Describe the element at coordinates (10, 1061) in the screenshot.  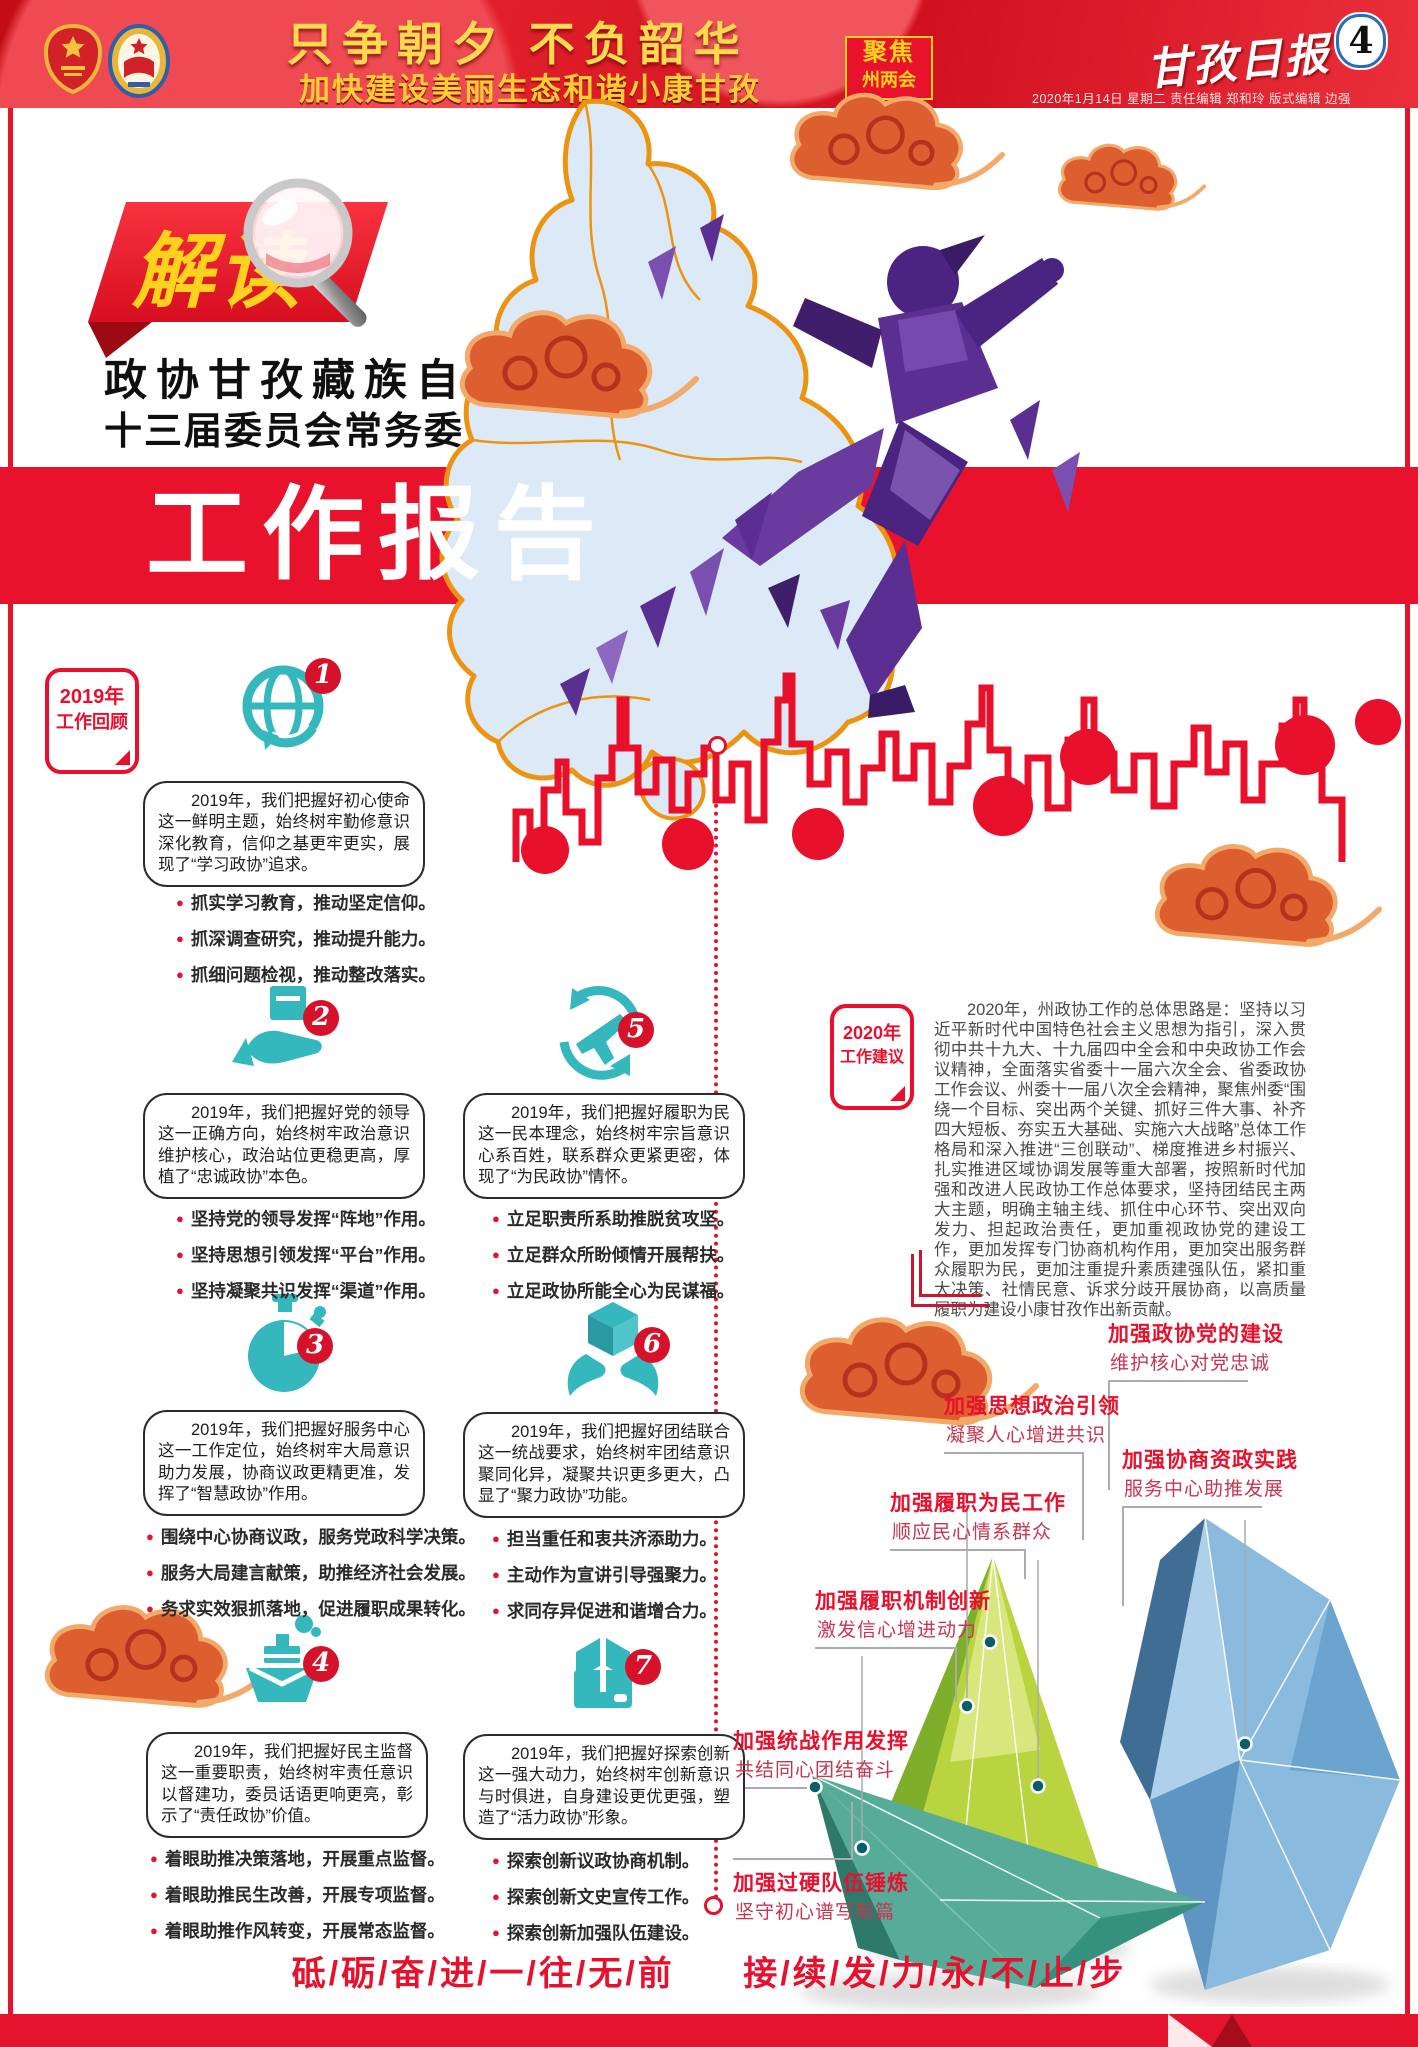
I see `left-border` at that location.